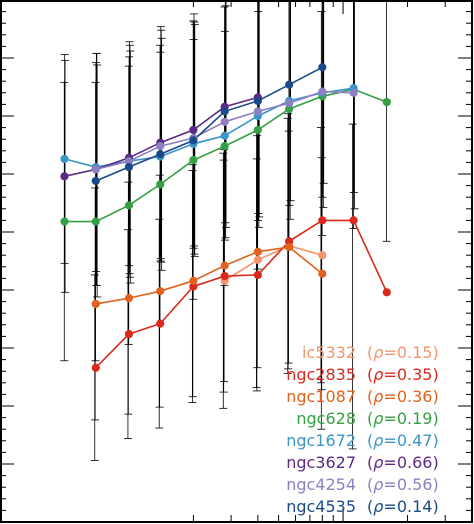 The height and width of the screenshot is (524, 474). What do you see at coordinates (403, 462) in the screenshot?
I see `legend-rho-ngc3627: (ρ=0.66)` at bounding box center [403, 462].